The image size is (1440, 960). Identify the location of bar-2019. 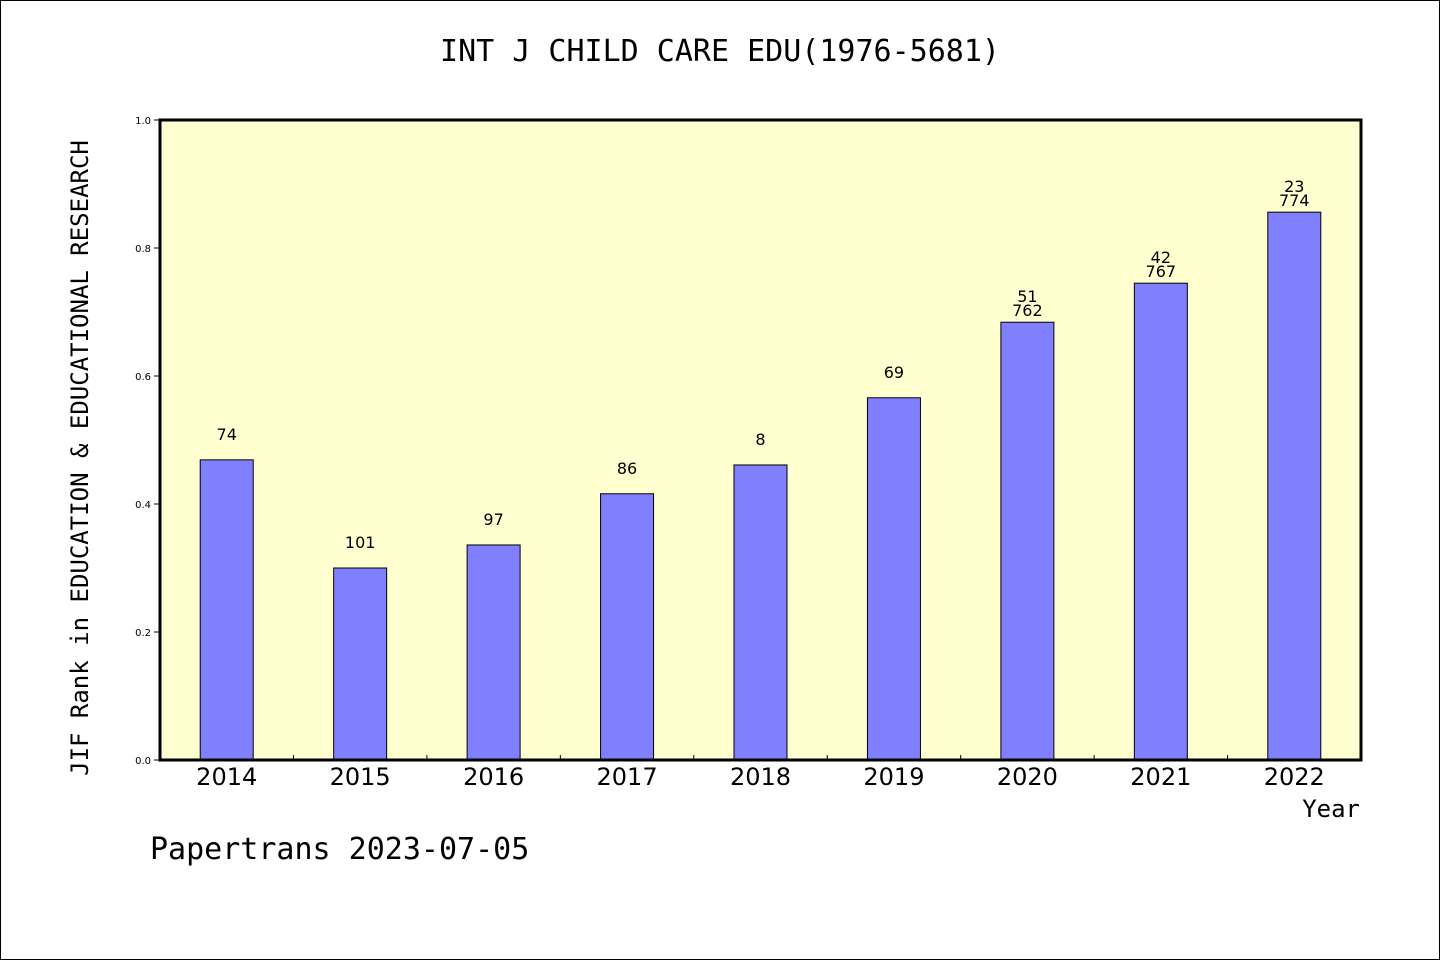
(893, 579).